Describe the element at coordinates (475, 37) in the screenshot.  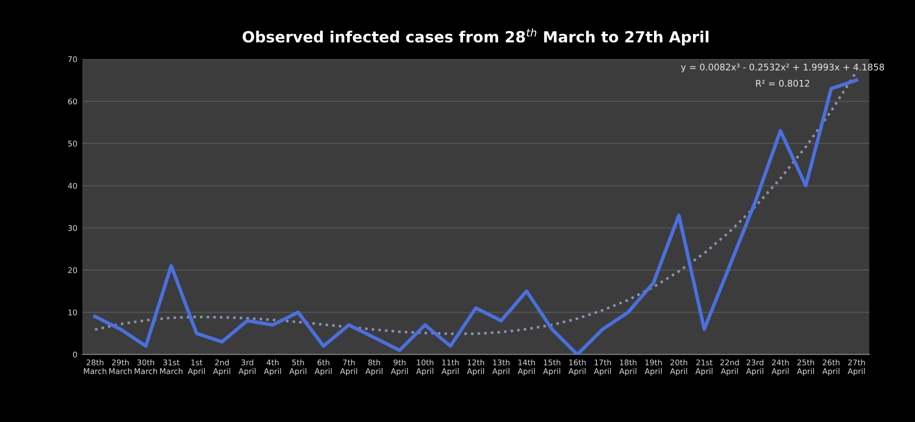
I see `chart-title: Observed infected cases from 28$^{th}$ March to 27th April` at that location.